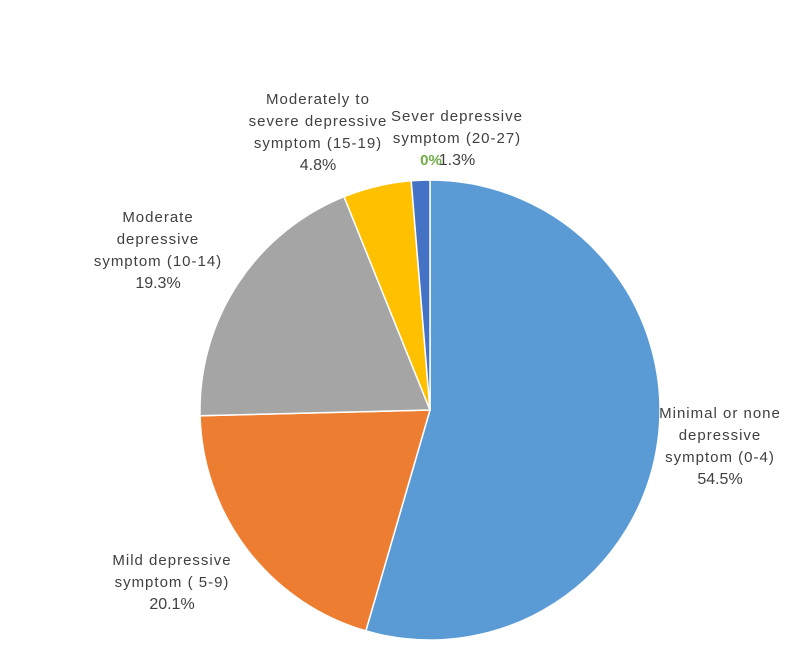 This screenshot has width=800, height=657. What do you see at coordinates (171, 604) in the screenshot?
I see `slice-value-label: 20.1%` at bounding box center [171, 604].